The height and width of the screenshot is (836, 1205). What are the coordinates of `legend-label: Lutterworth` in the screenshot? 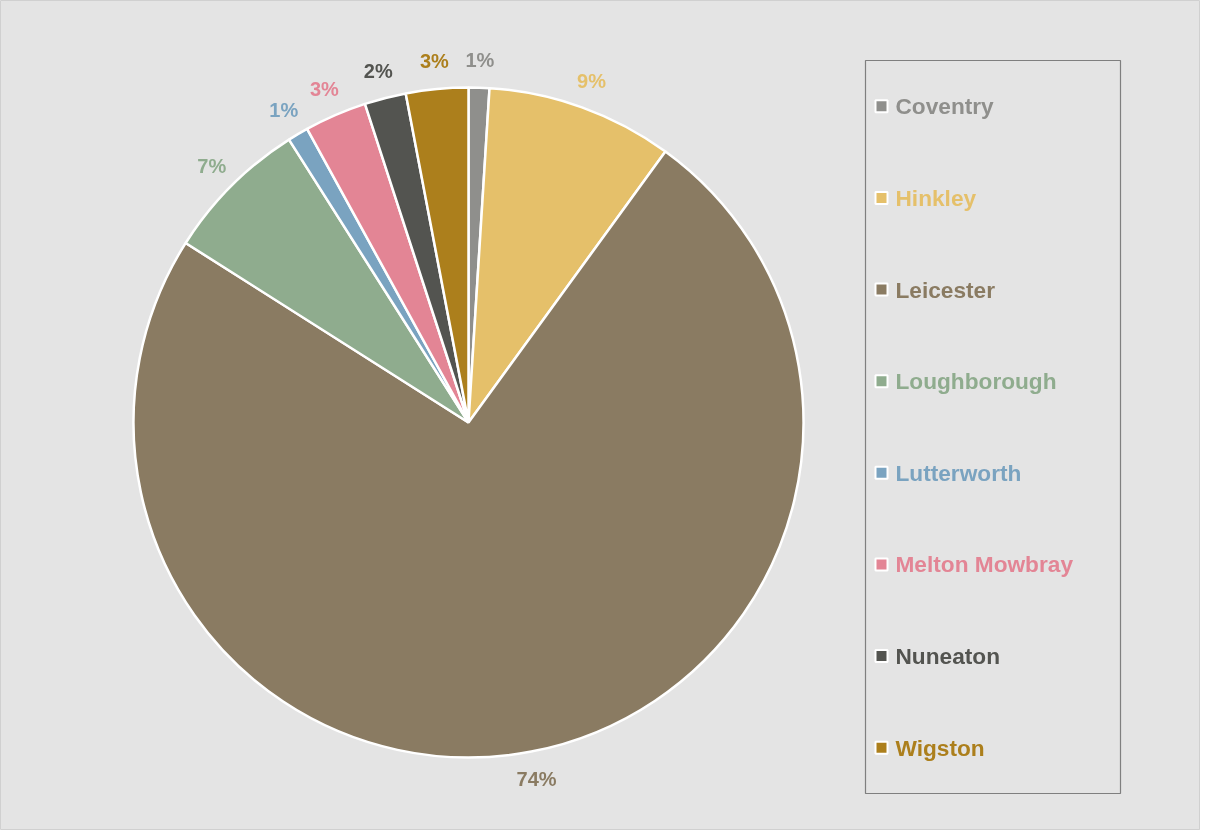 It's located at (958, 472).